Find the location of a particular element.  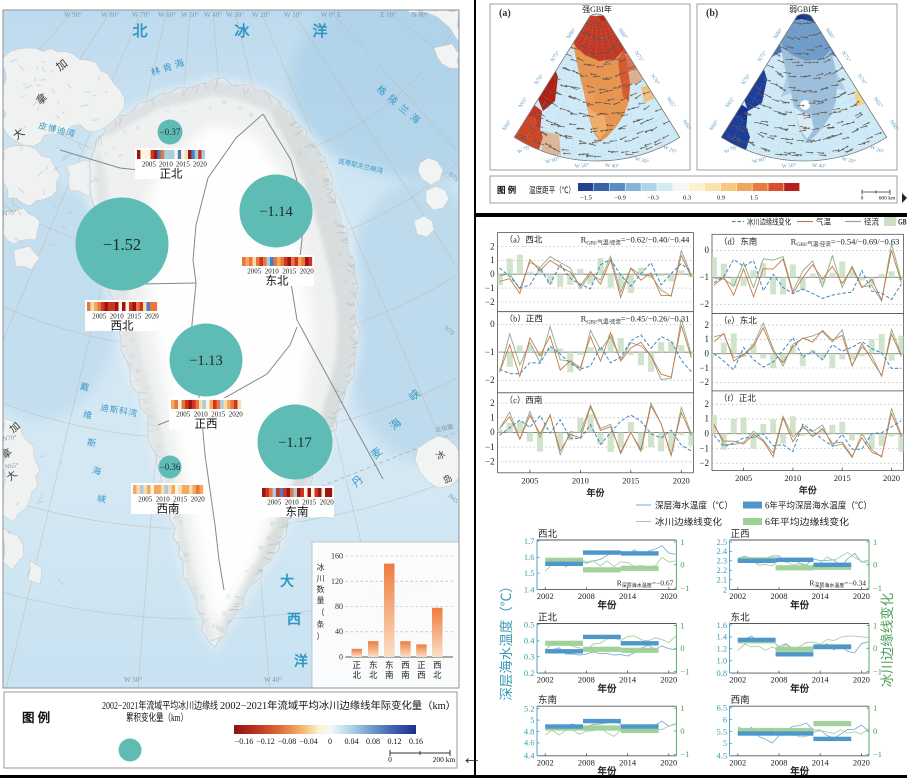

svg-text: 条 is located at coordinates (321, 624).